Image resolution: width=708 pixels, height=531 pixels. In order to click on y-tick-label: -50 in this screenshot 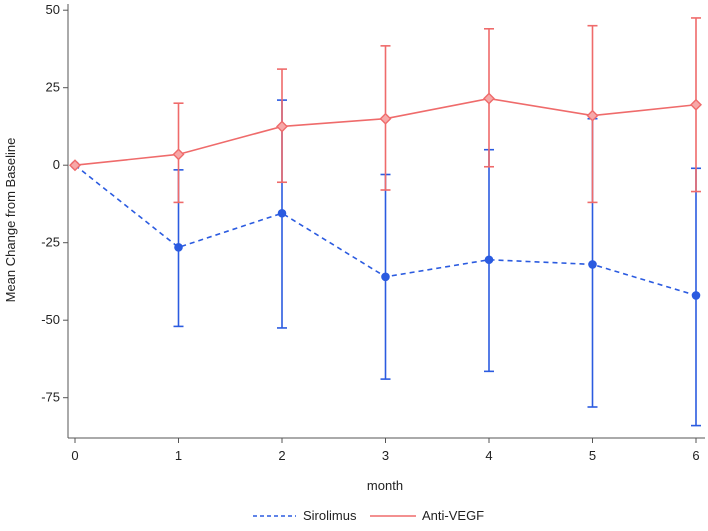, I will do `click(50, 319)`.